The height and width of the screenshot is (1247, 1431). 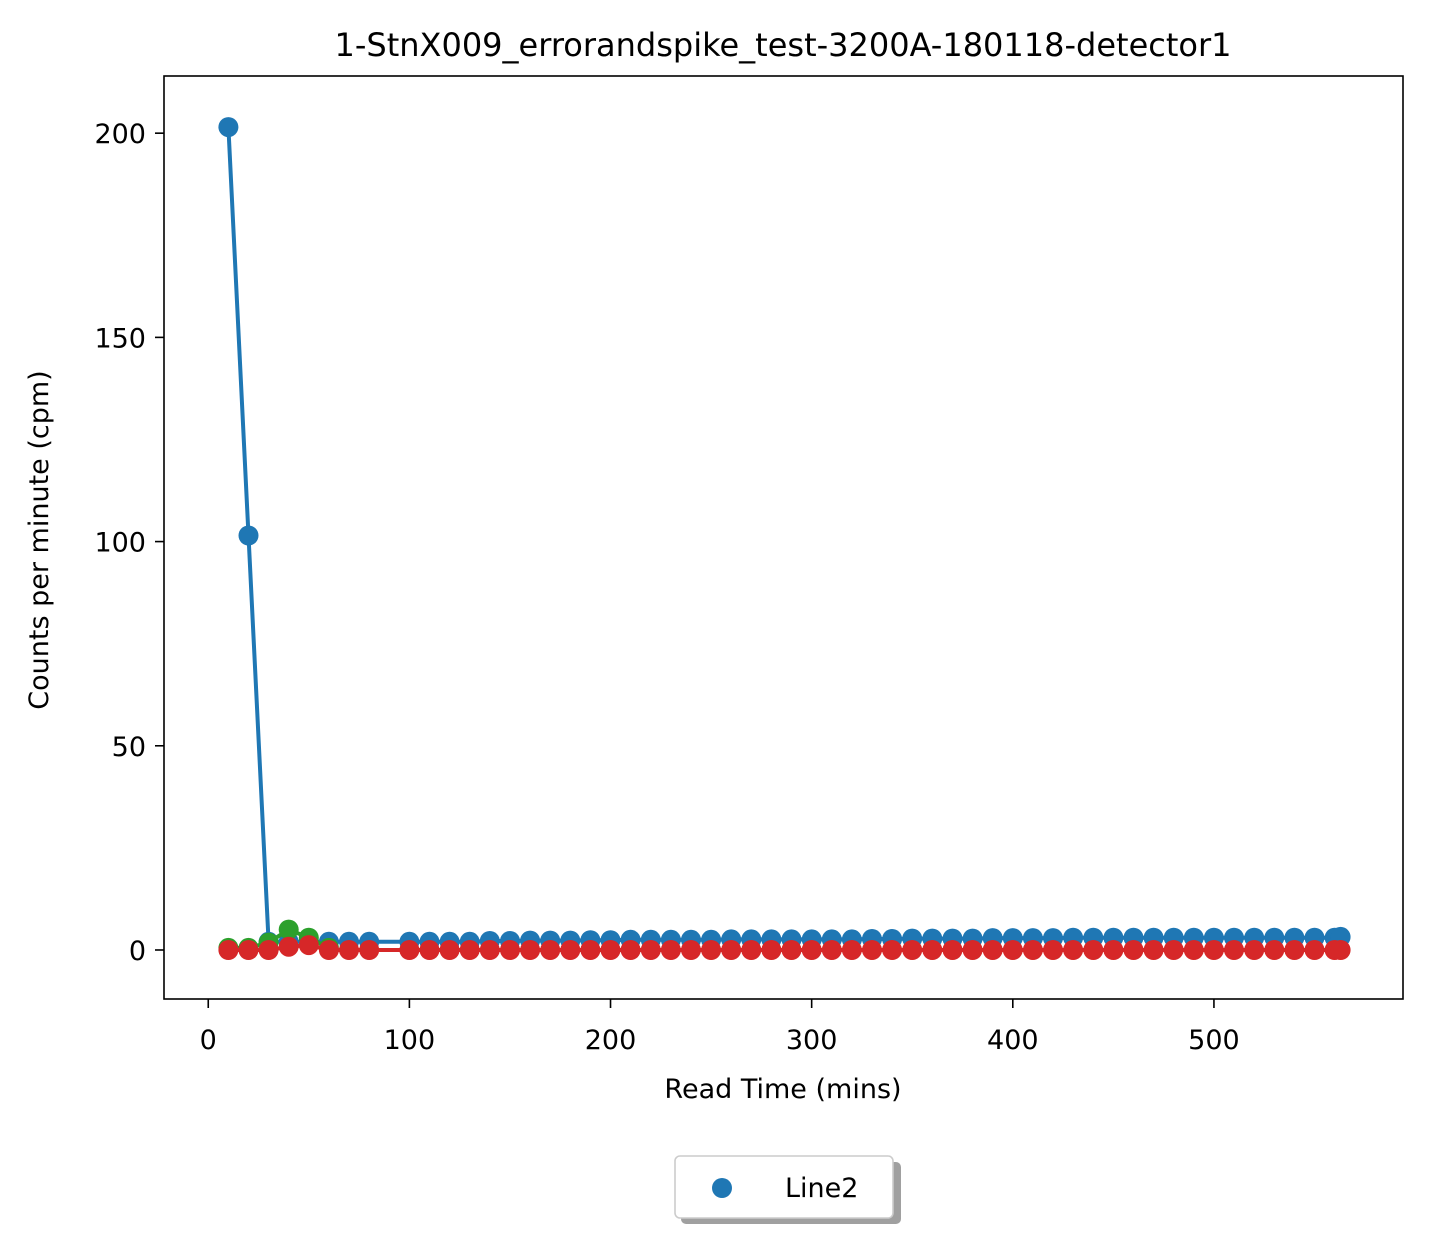 What do you see at coordinates (821, 1188) in the screenshot?
I see `legend-entry-label: Line2` at bounding box center [821, 1188].